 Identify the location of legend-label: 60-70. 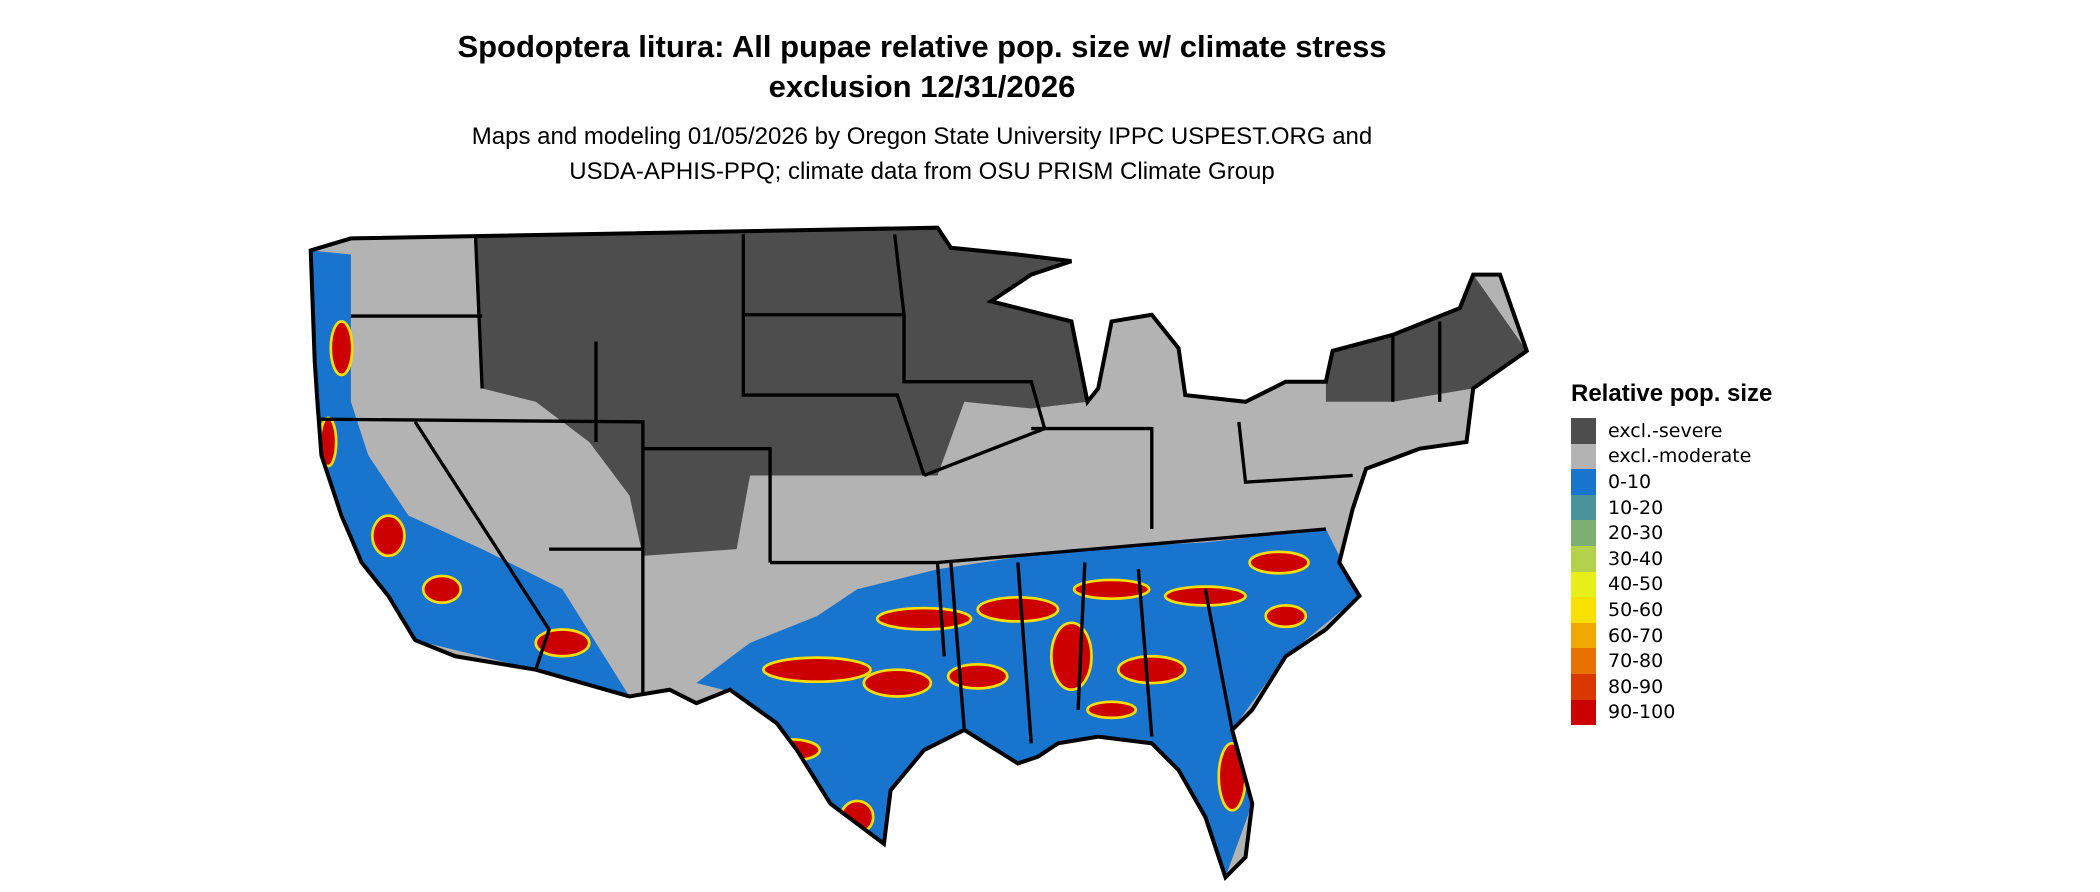
(1636, 635).